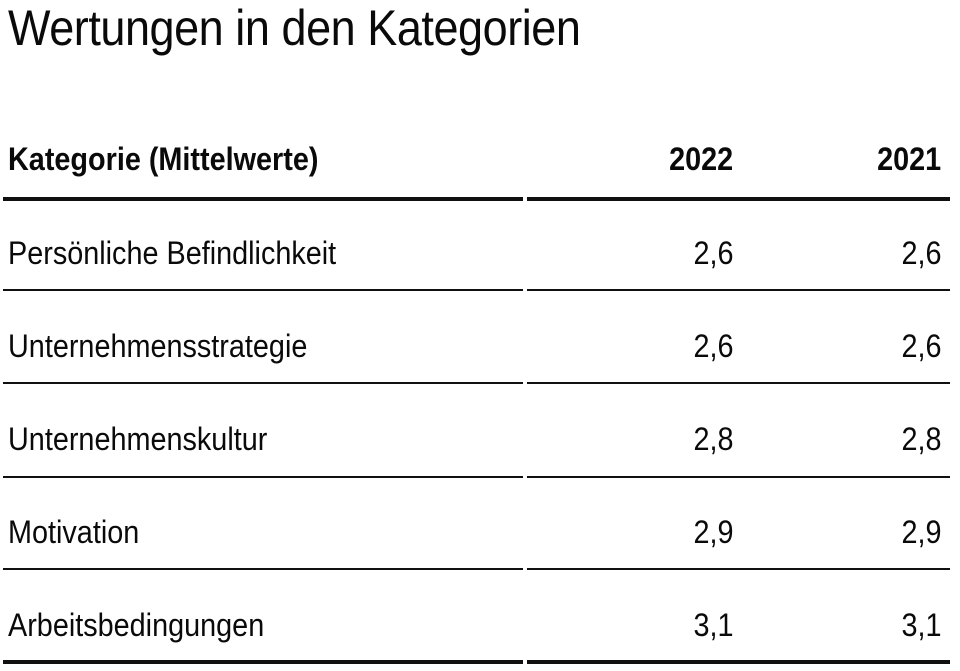 The width and height of the screenshot is (960, 671). Describe the element at coordinates (172, 253) in the screenshot. I see `row-label: Persönliche Befindlichkeit` at that location.